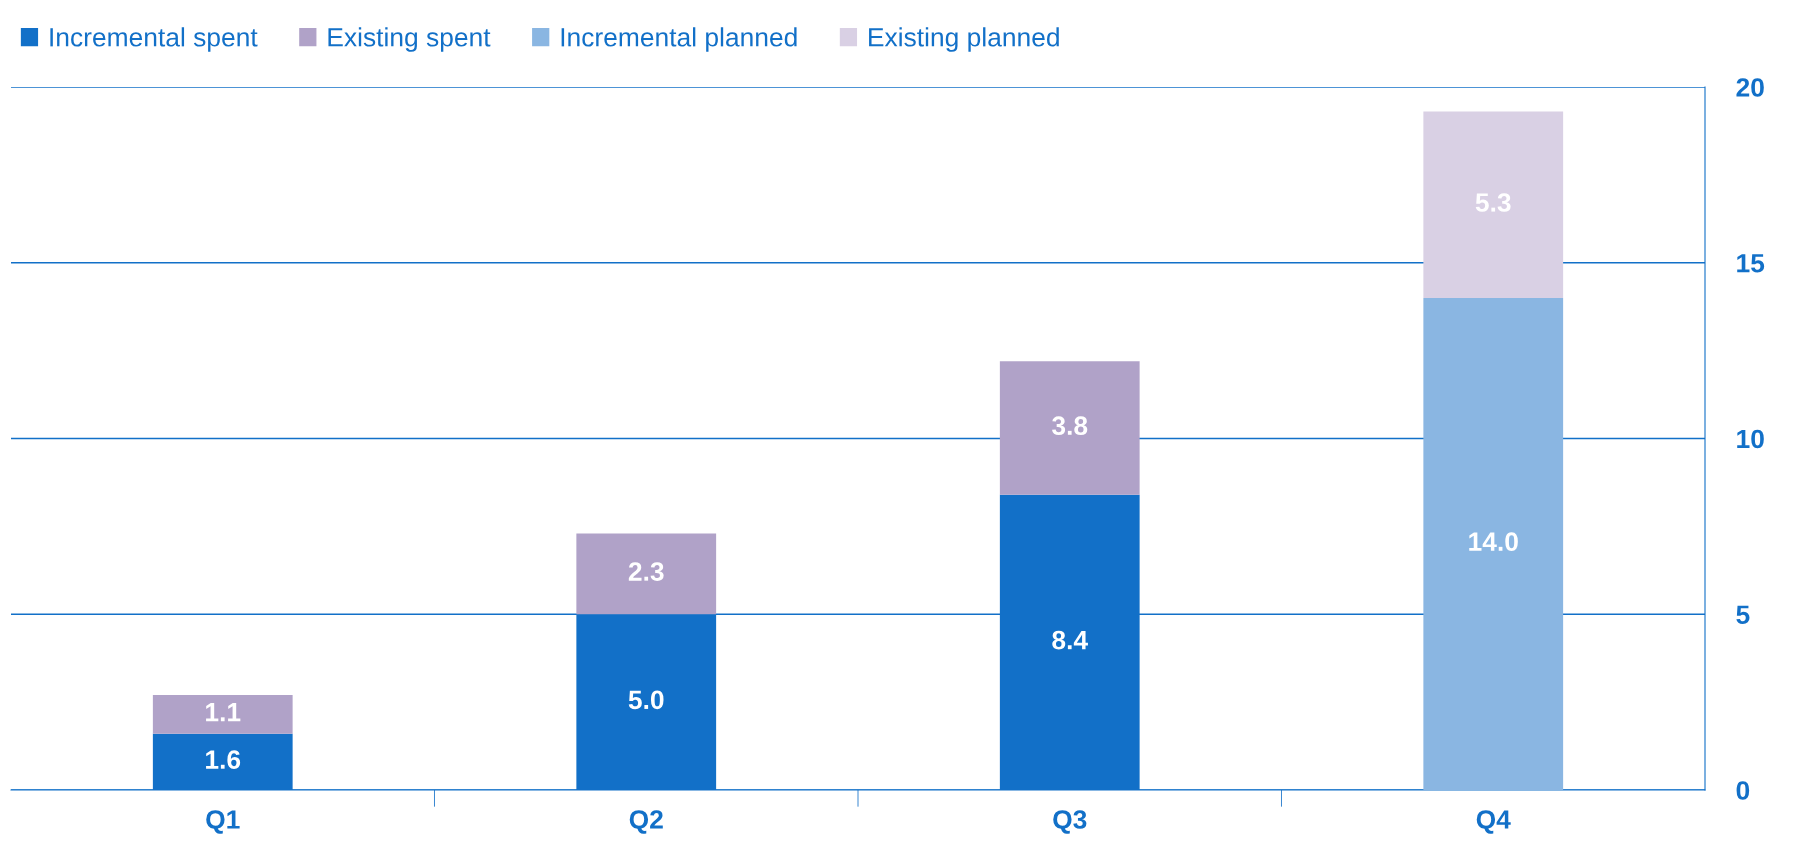 The width and height of the screenshot is (1794, 846). Describe the element at coordinates (1070, 822) in the screenshot. I see `x-tick-label: Q3` at that location.